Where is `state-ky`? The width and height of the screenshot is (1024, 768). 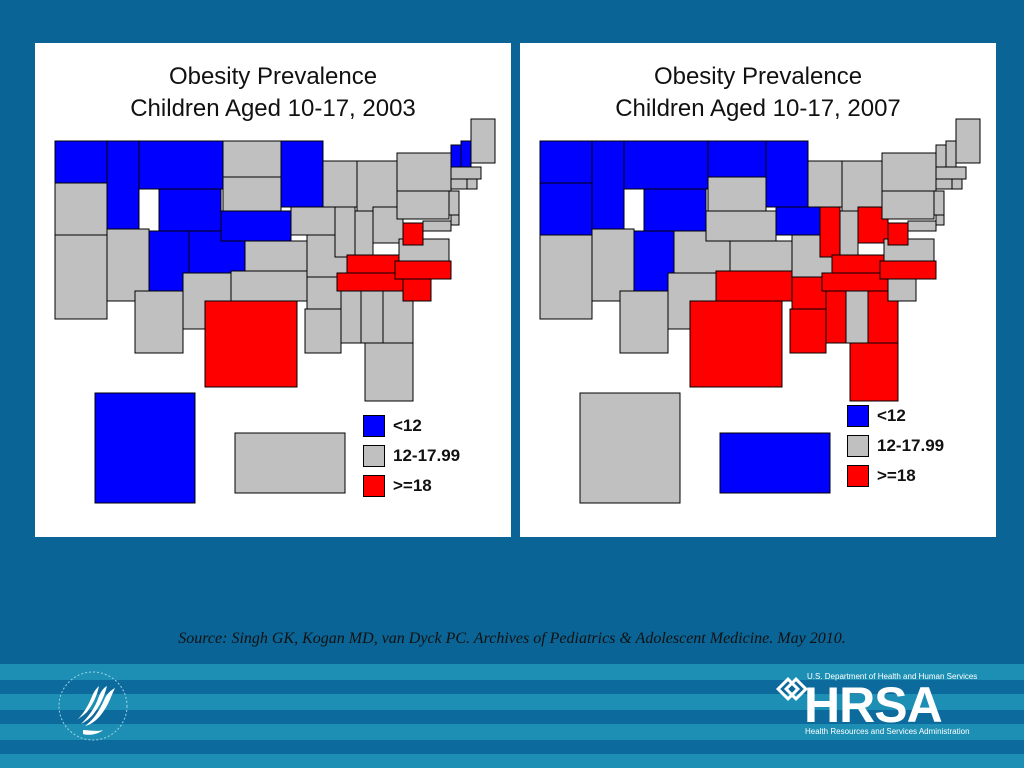
state-ky is located at coordinates (373, 264).